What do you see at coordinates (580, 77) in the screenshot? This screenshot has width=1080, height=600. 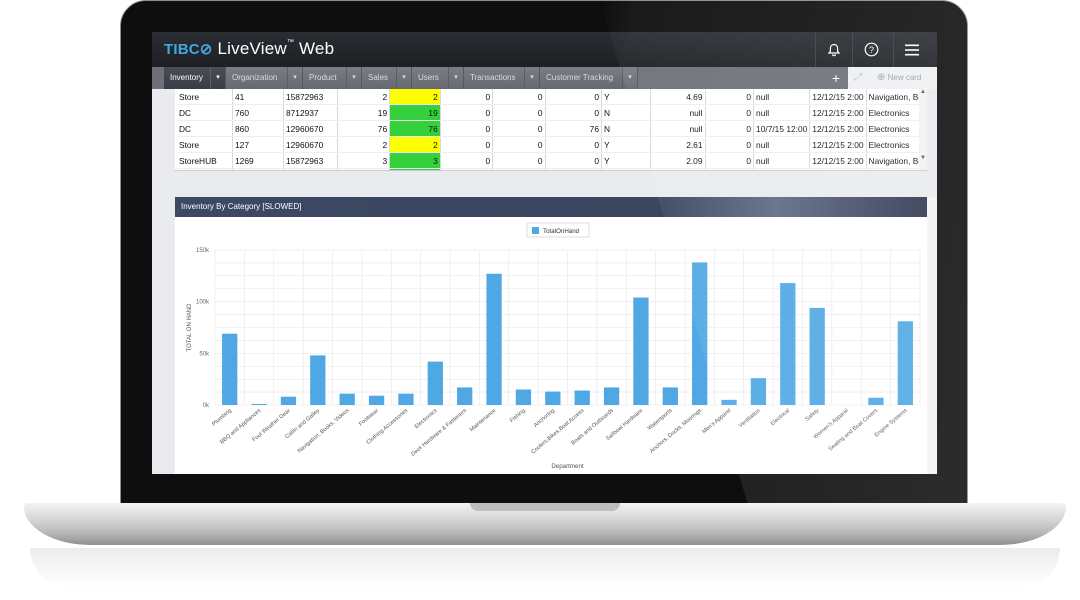 I see `tab-label: Customer Tracking` at bounding box center [580, 77].